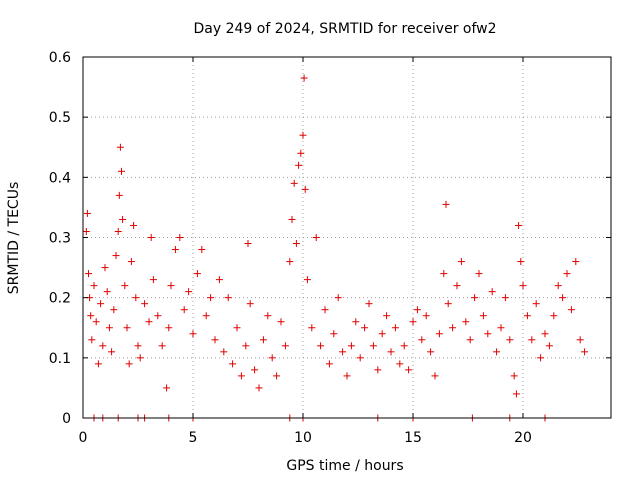  Describe the element at coordinates (60, 359) in the screenshot. I see `y-tick-label: 0.1` at that location.